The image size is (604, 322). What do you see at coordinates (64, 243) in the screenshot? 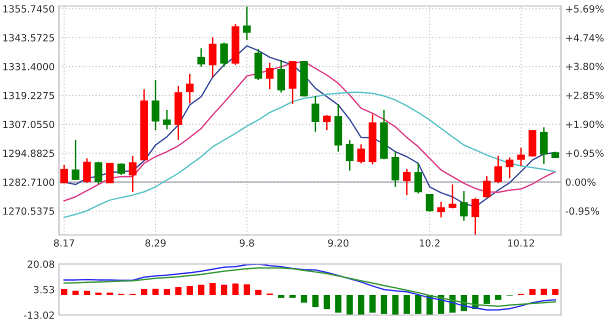
I see `x-tick-label: 8.17` at bounding box center [64, 243].